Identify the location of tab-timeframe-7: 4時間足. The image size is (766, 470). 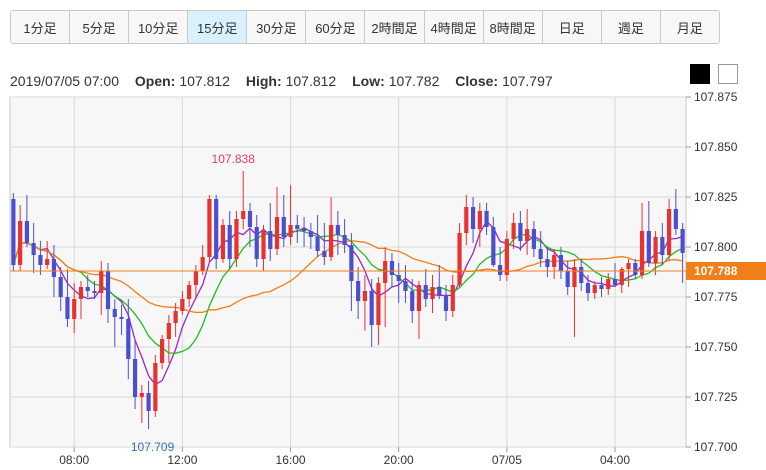
(454, 27).